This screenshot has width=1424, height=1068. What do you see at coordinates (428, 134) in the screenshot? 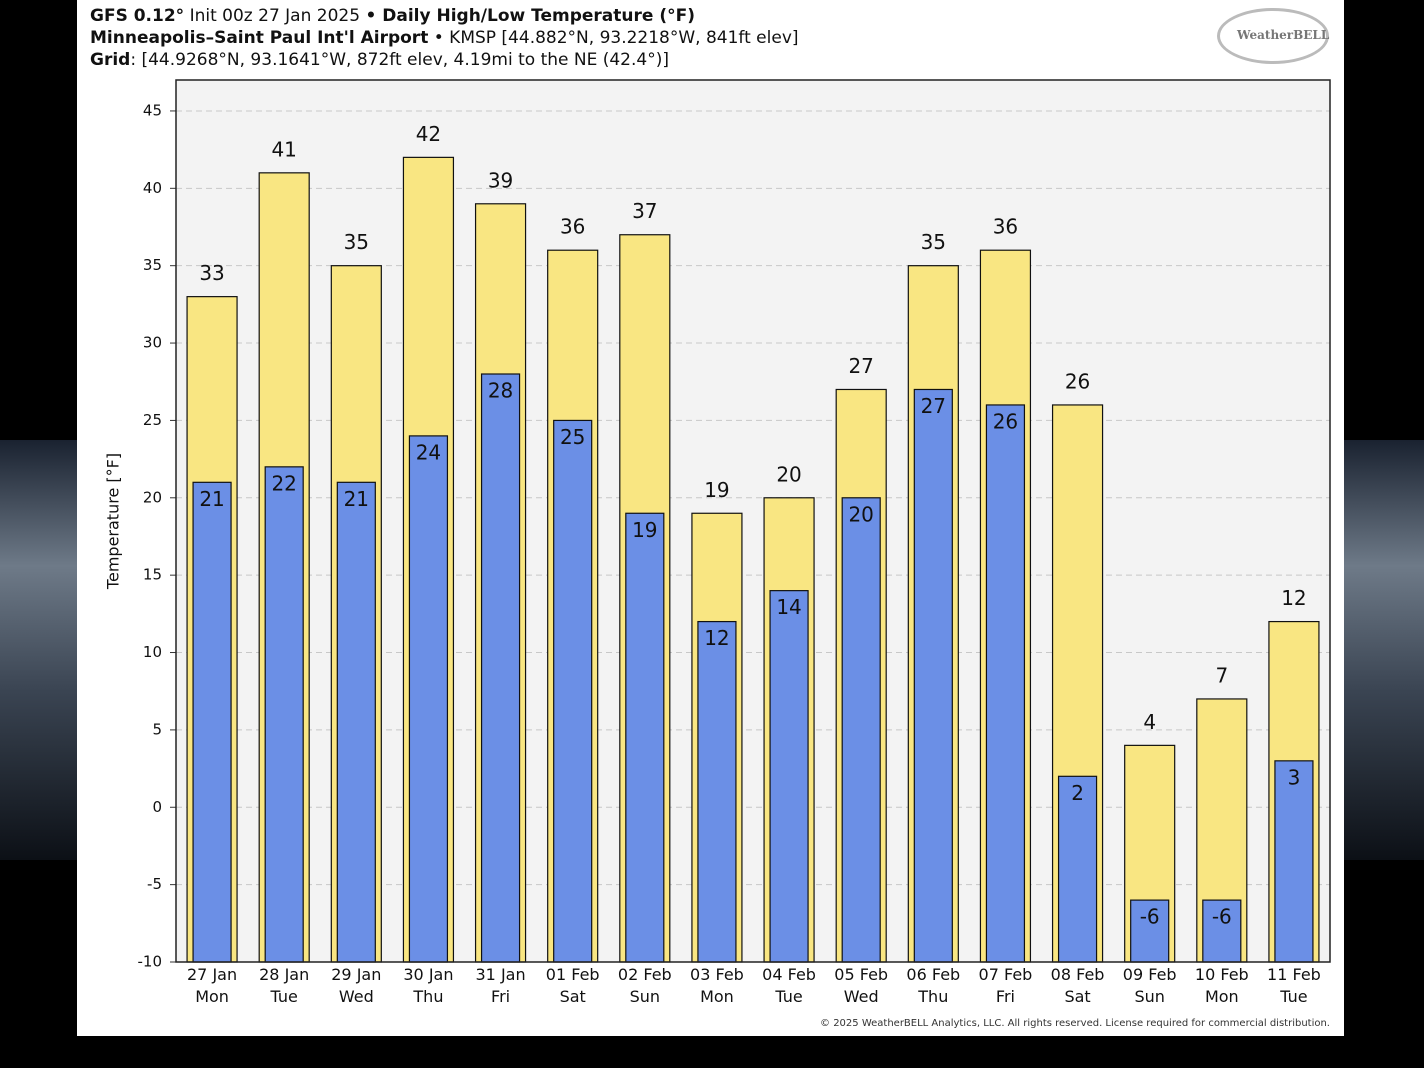
I see `value-label: 42` at bounding box center [428, 134].